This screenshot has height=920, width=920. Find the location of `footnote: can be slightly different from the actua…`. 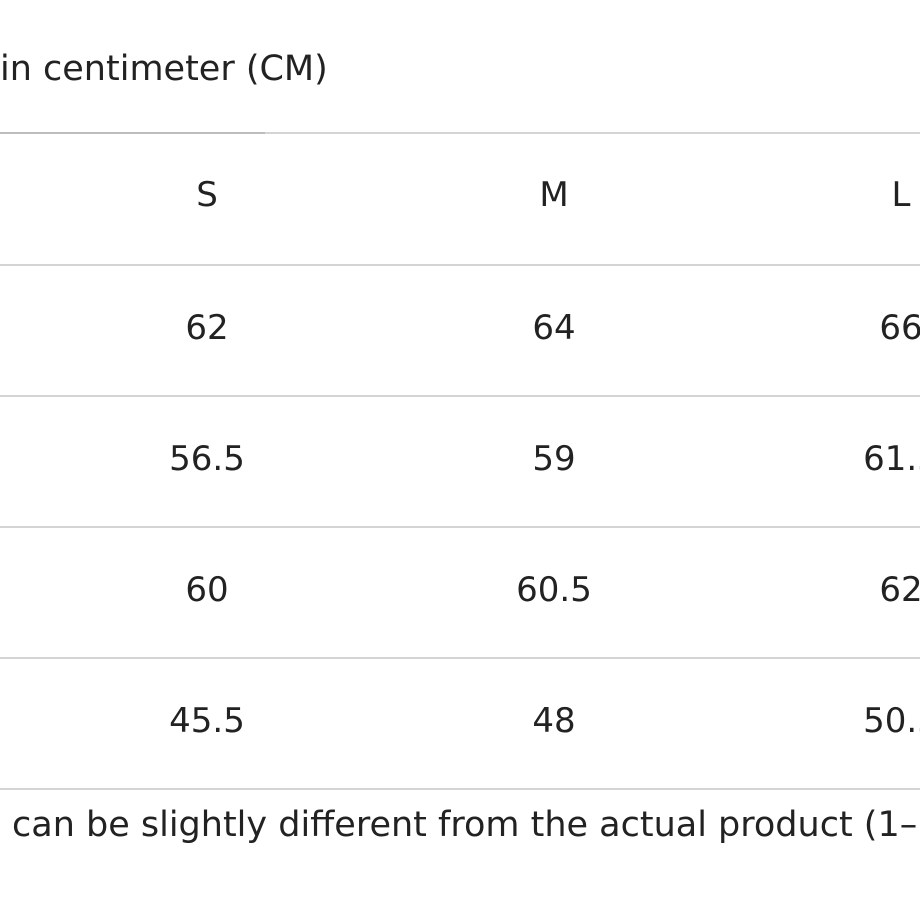

footnote: can be slightly different from the actua… is located at coordinates (465, 825).